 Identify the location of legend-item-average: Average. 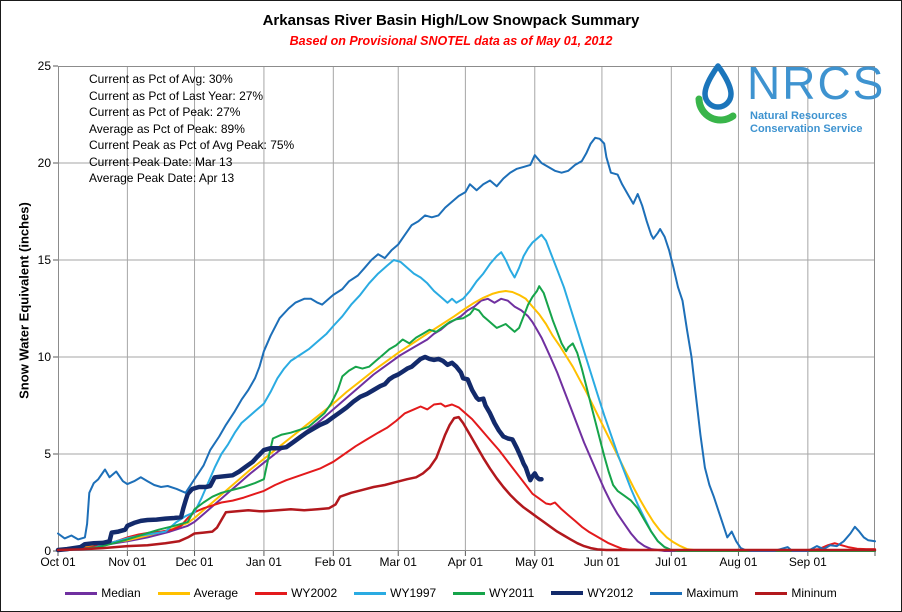
(198, 593).